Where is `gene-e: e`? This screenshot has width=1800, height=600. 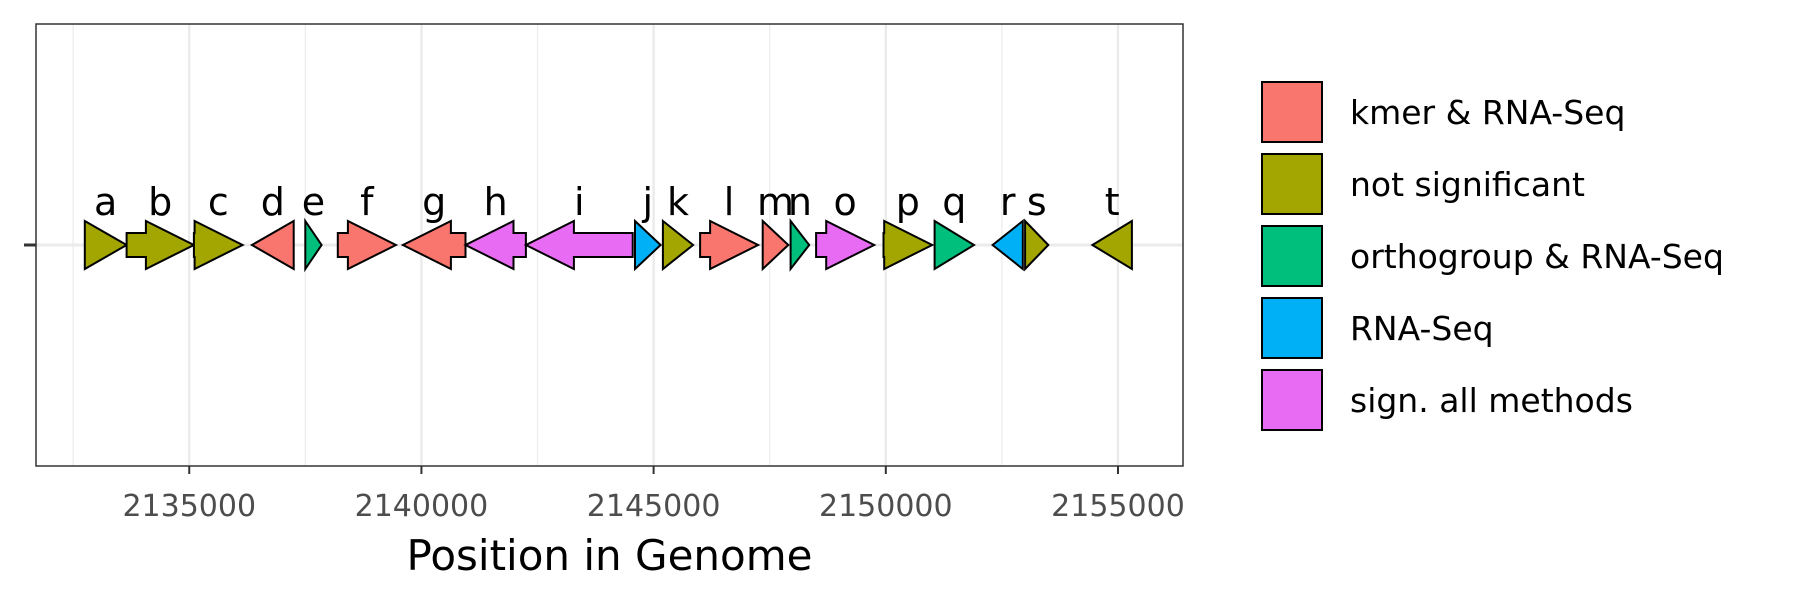 gene-e: e is located at coordinates (313, 226).